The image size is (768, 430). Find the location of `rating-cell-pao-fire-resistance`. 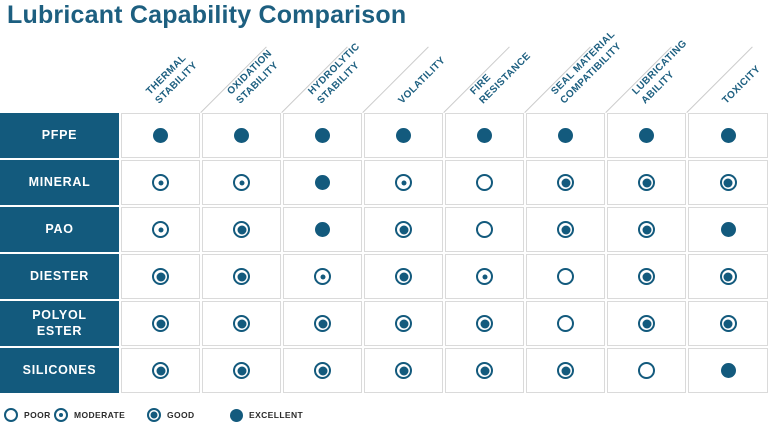

rating-cell-pao-fire-resistance is located at coordinates (484, 229).